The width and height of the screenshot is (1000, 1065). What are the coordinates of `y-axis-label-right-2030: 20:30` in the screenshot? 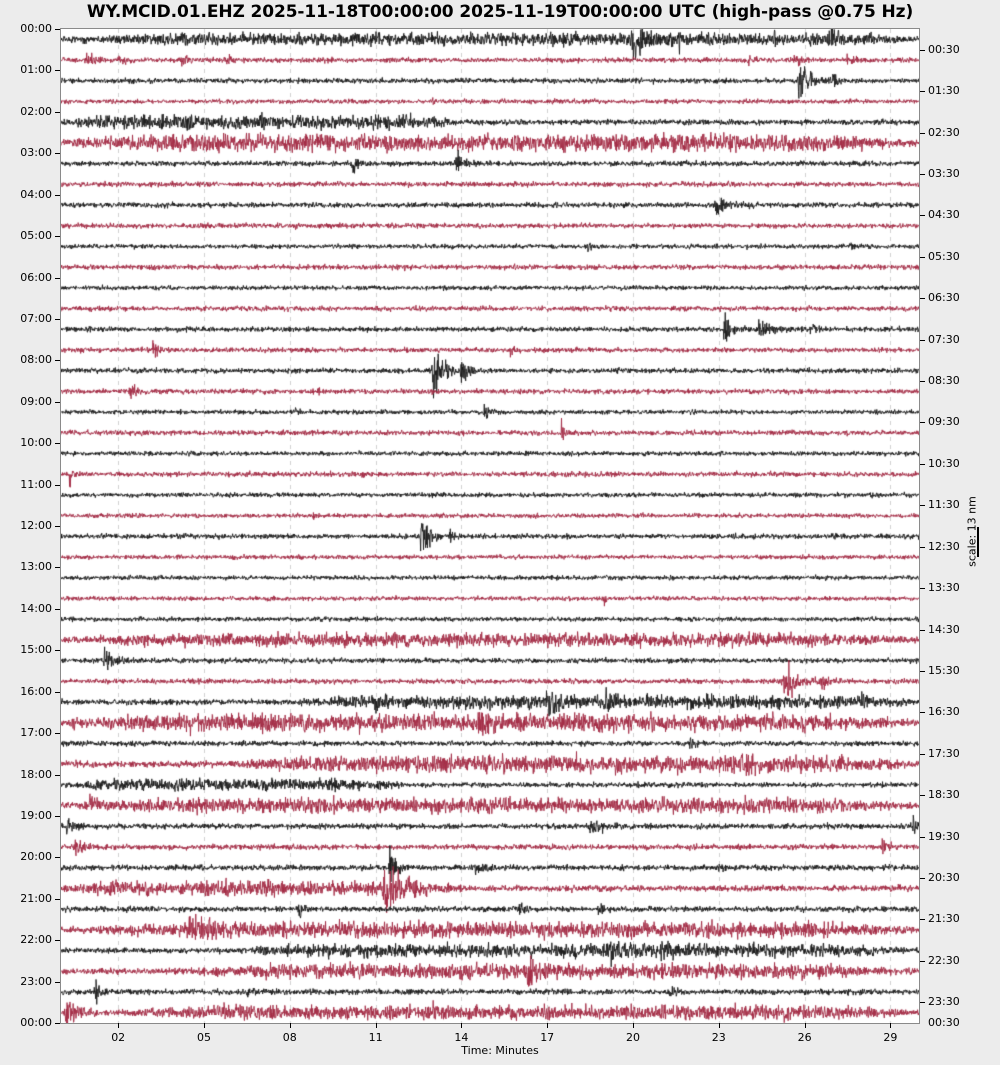 It's located at (944, 878).